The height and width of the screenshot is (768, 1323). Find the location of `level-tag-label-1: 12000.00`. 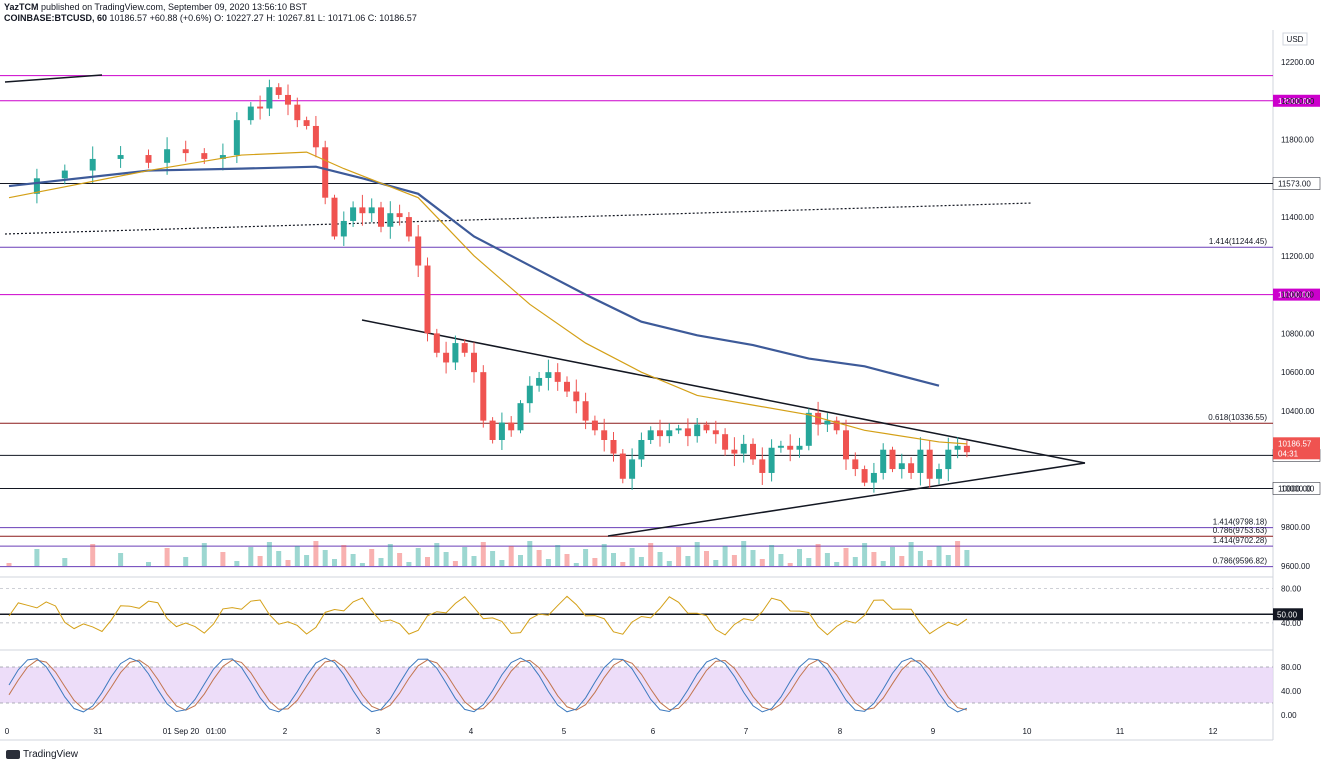

level-tag-label-1: 12000.00 is located at coordinates (1295, 101).